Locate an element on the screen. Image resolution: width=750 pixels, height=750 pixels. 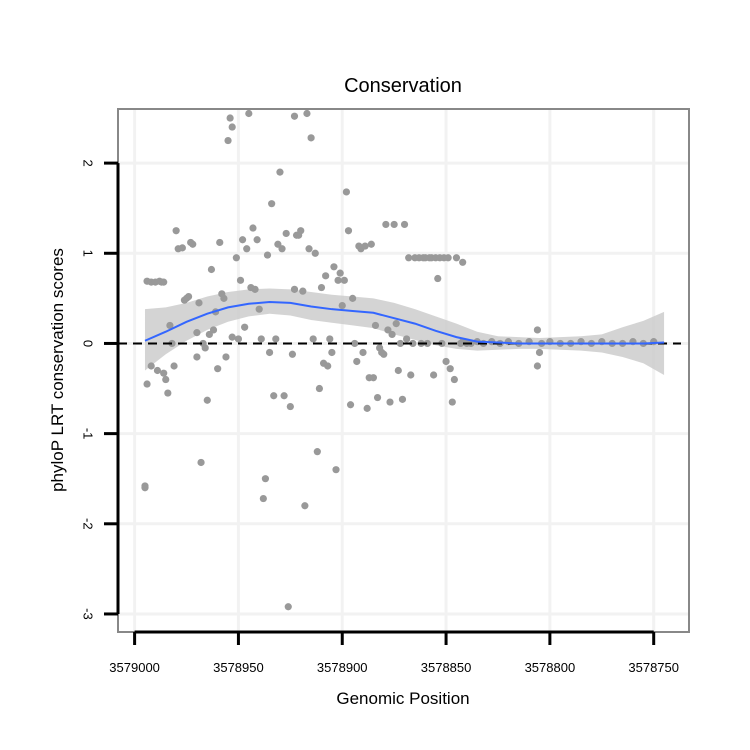
smooth-line-layer is located at coordinates (404, 322).